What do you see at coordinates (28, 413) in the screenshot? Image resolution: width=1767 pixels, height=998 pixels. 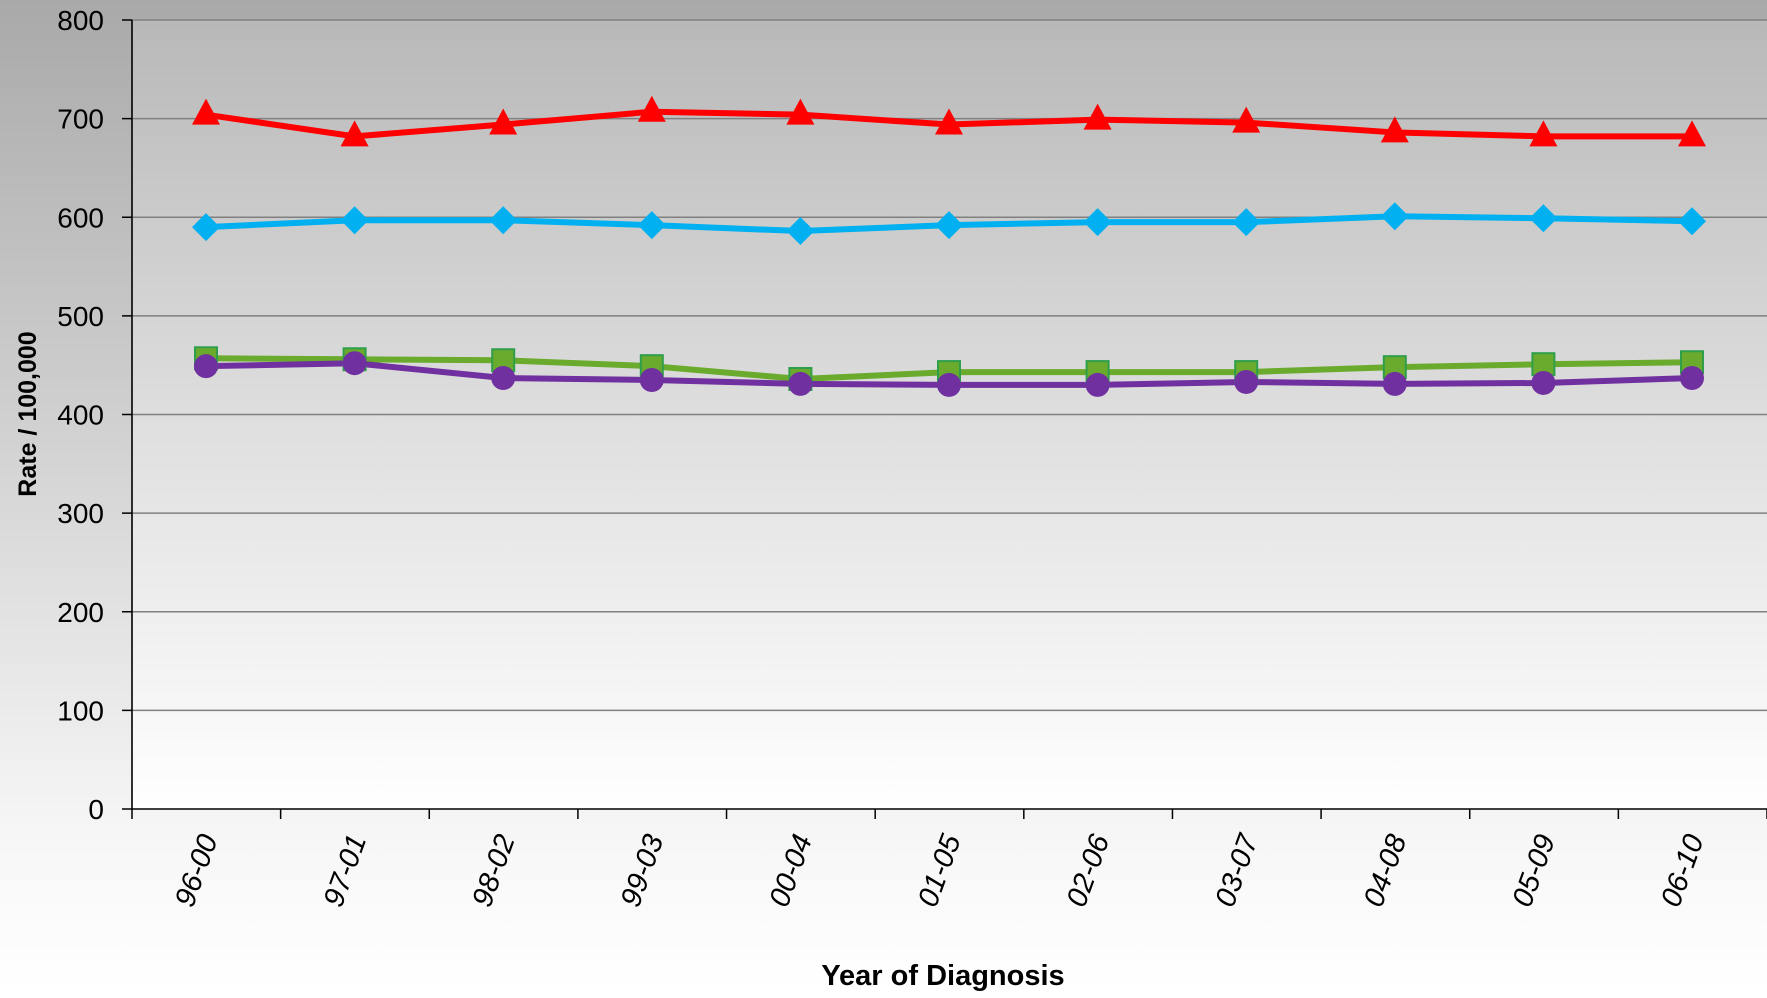 I see `y-axis-label: Rate / 100,000` at bounding box center [28, 413].